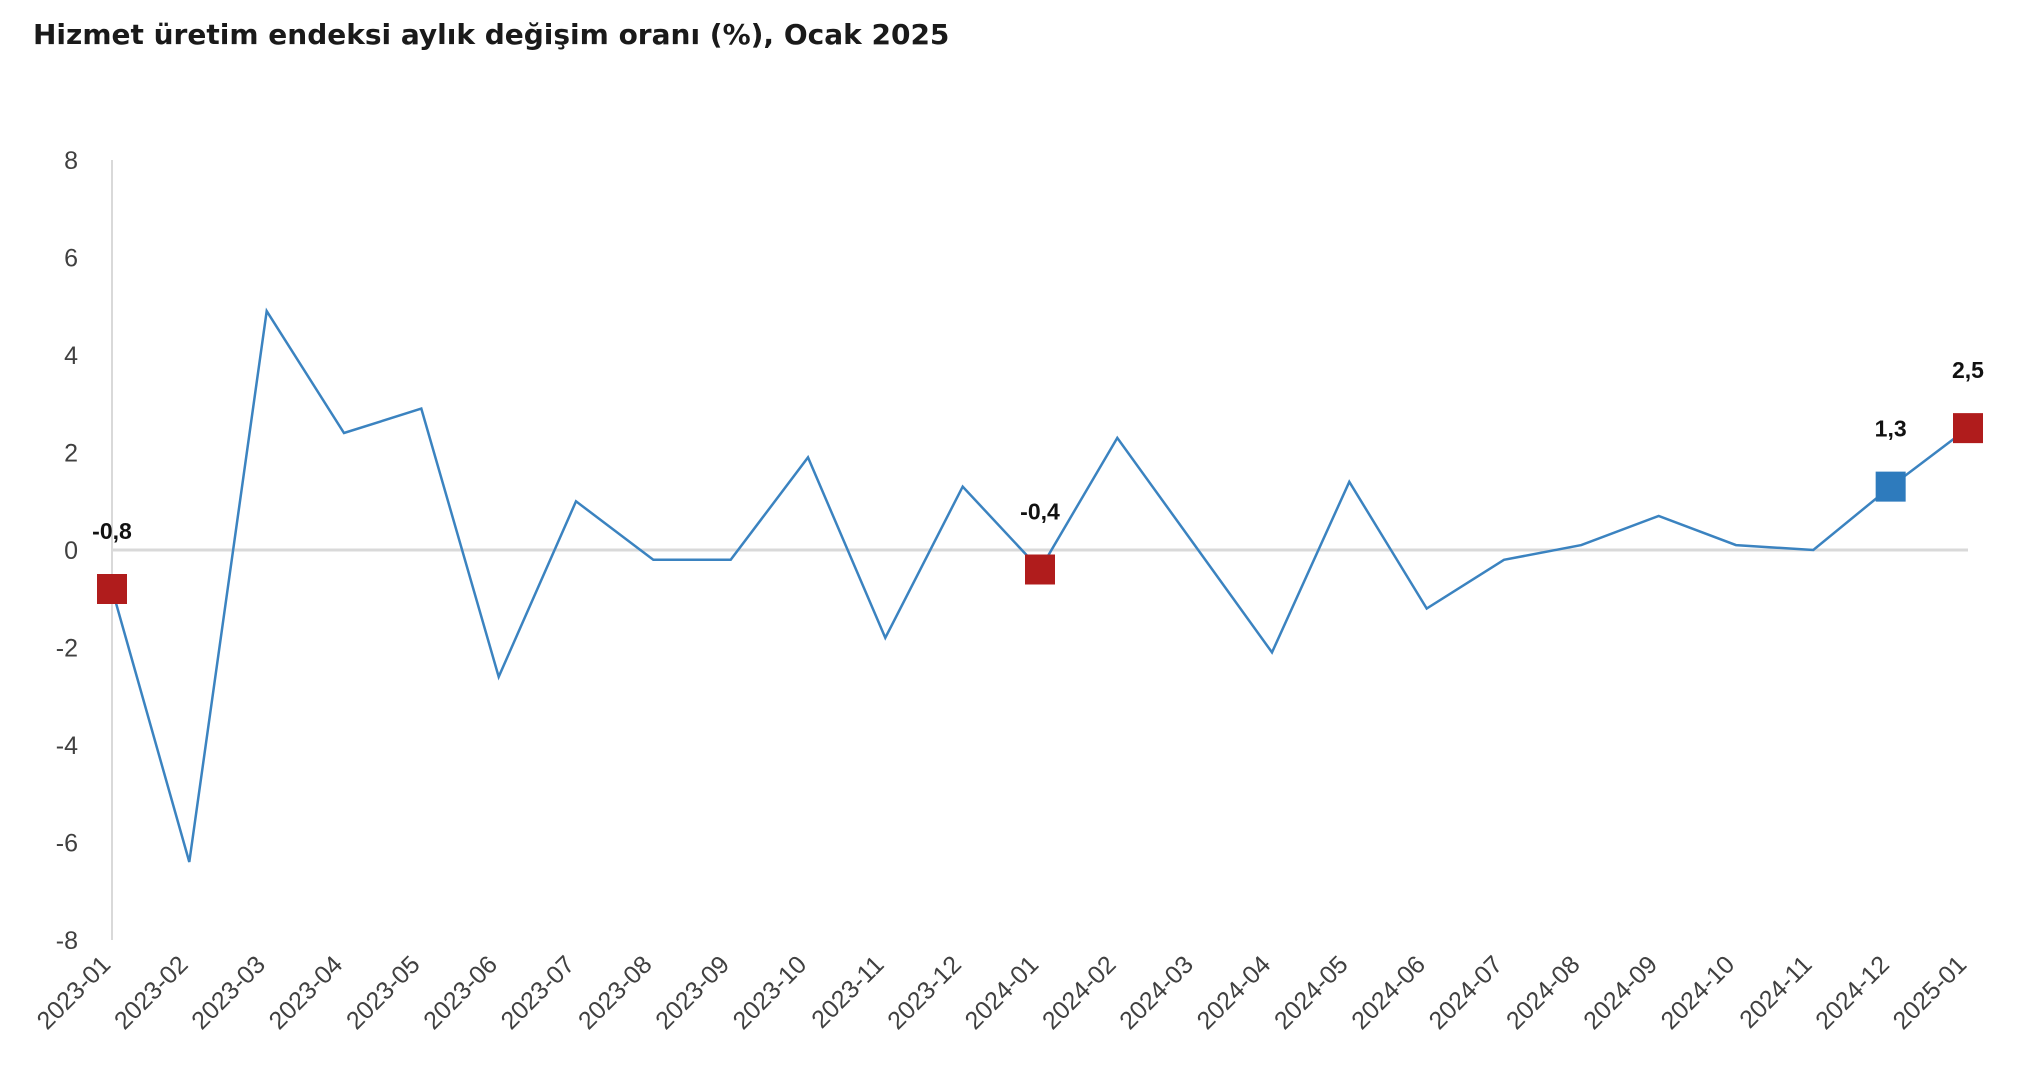  I want to click on y-tick-label: 4, so click(71, 356).